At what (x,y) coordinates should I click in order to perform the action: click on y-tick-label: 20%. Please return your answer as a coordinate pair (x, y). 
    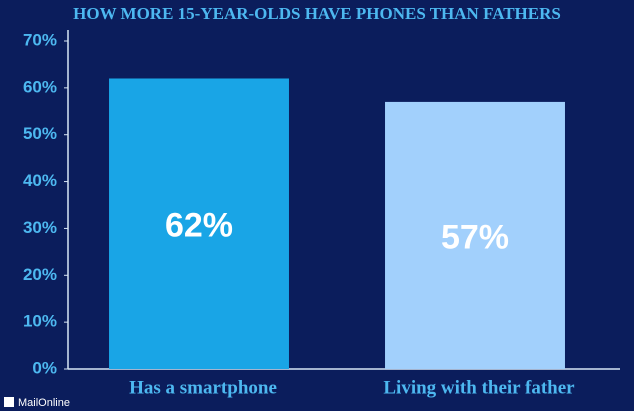
    Looking at the image, I should click on (40, 274).